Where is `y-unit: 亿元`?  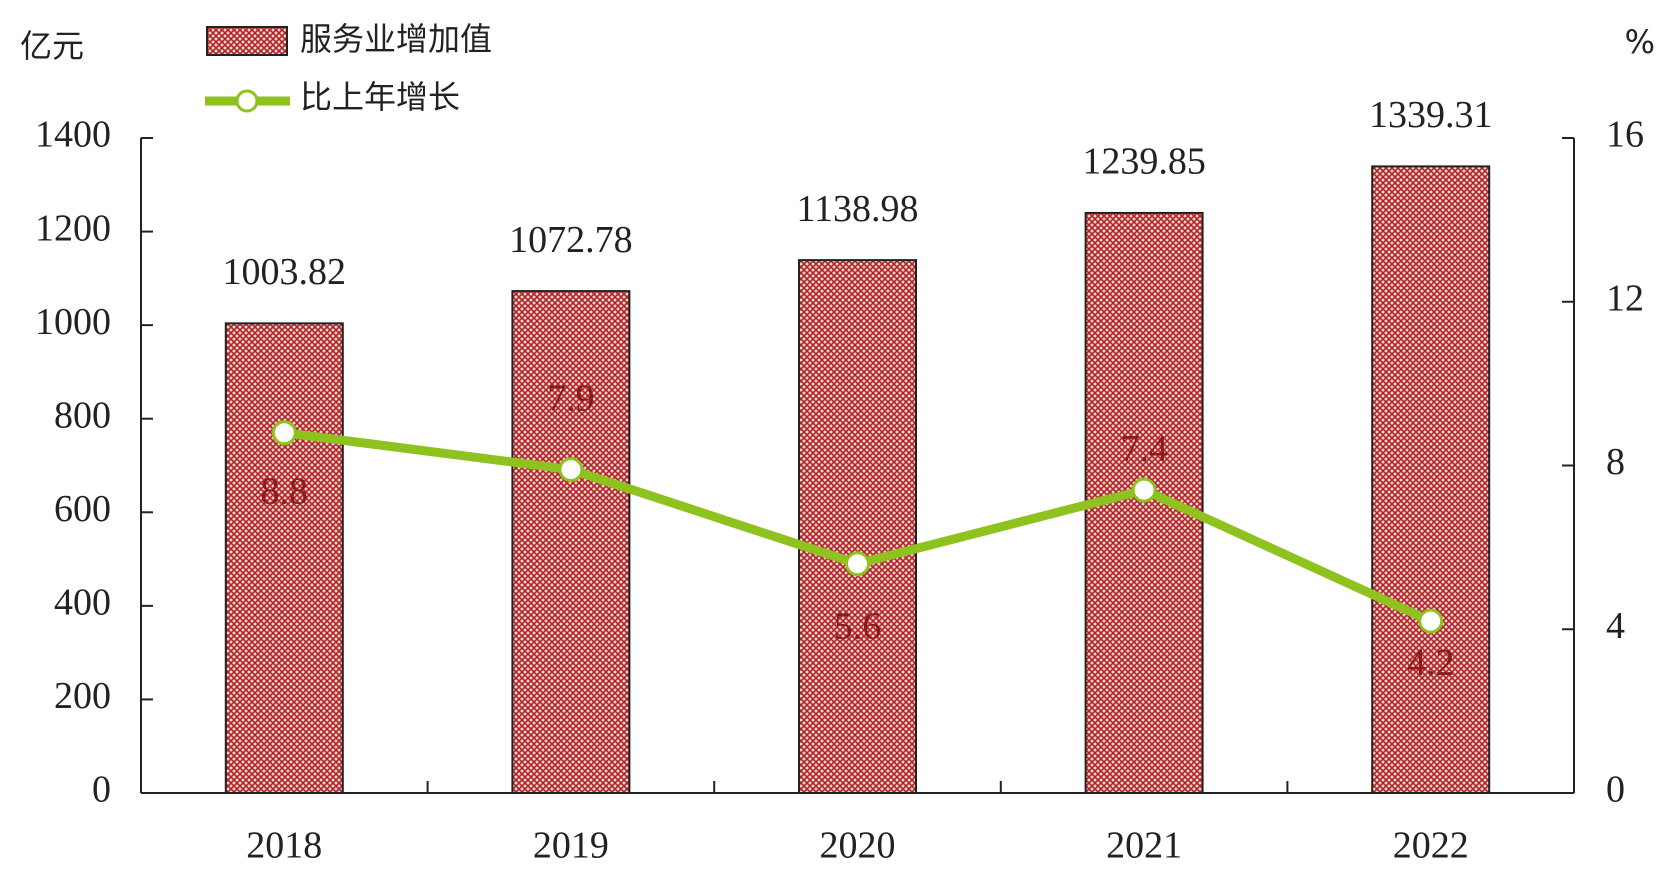 y-unit: 亿元 is located at coordinates (52, 46).